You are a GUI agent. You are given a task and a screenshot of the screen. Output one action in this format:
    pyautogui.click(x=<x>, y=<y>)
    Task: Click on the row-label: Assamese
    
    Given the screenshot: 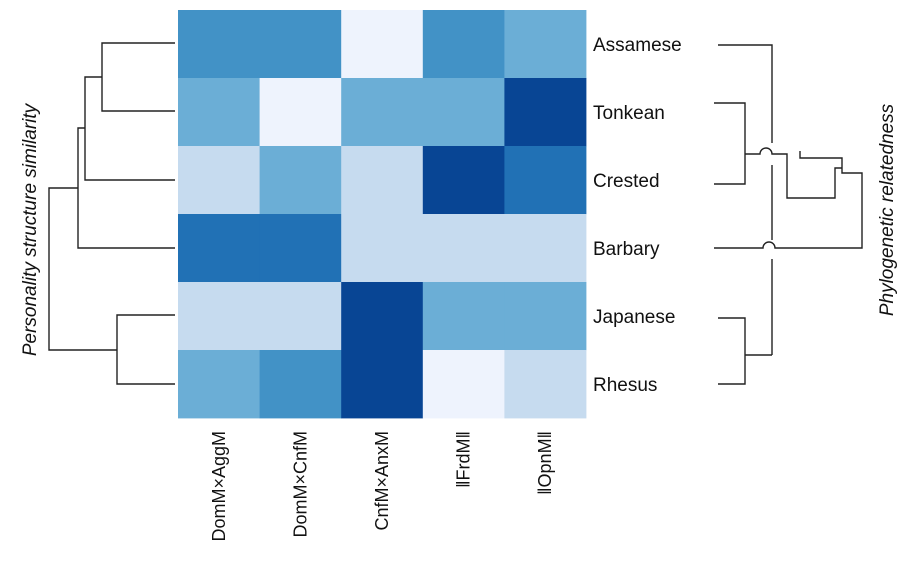 What is the action you would take?
    pyautogui.click(x=637, y=45)
    